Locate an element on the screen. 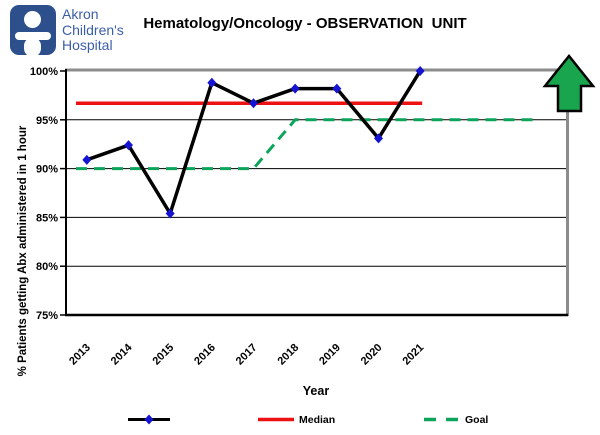  legend-item-data-series is located at coordinates (151, 419).